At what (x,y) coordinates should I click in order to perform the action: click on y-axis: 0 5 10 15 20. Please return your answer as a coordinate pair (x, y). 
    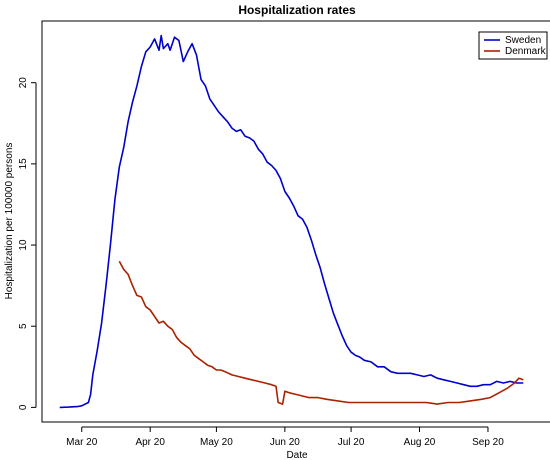
    Looking at the image, I should click on (27, 243).